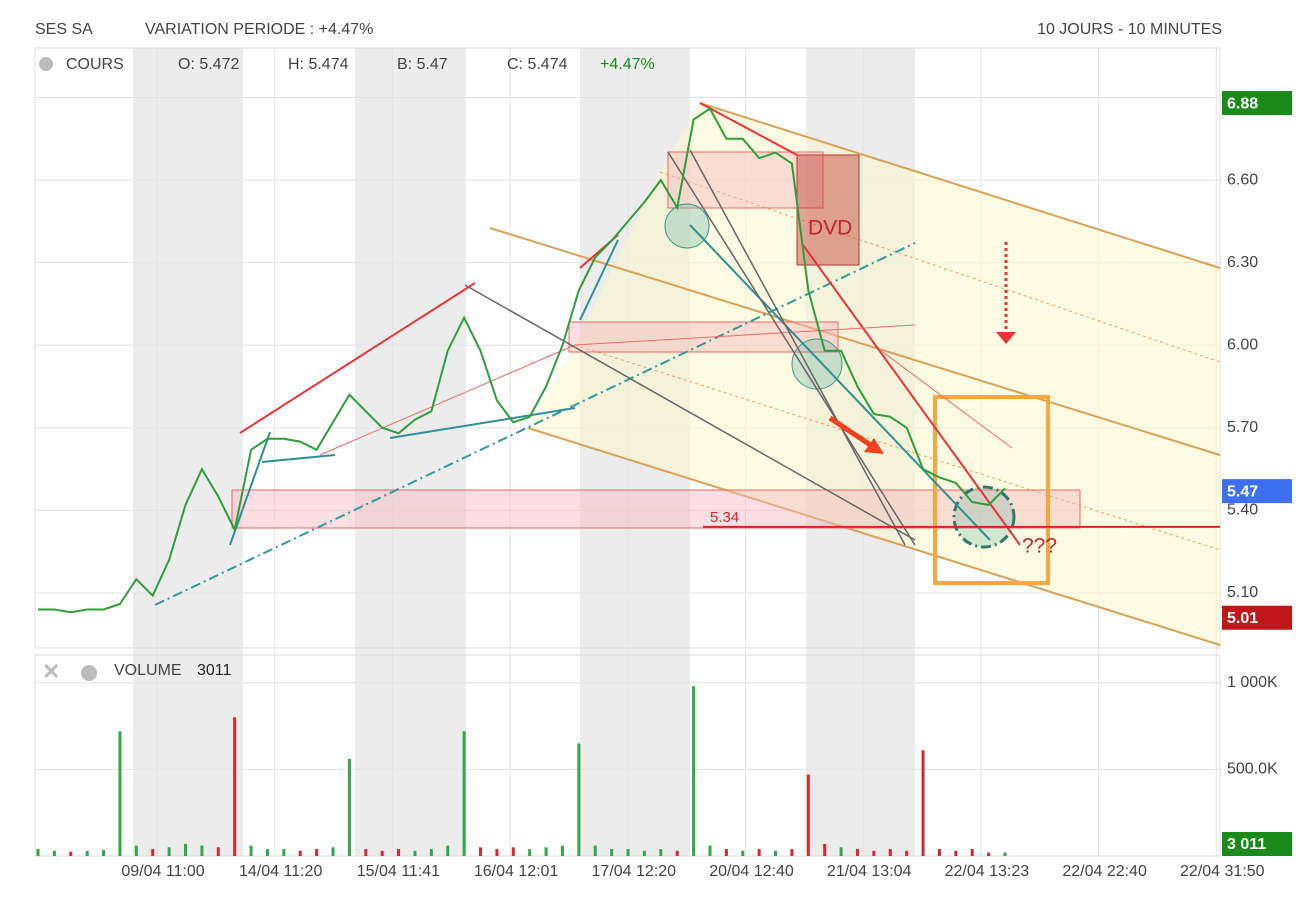 The height and width of the screenshot is (898, 1316). Describe the element at coordinates (516, 871) in the screenshot. I see `x-tick-label: 16/04 12:01` at that location.